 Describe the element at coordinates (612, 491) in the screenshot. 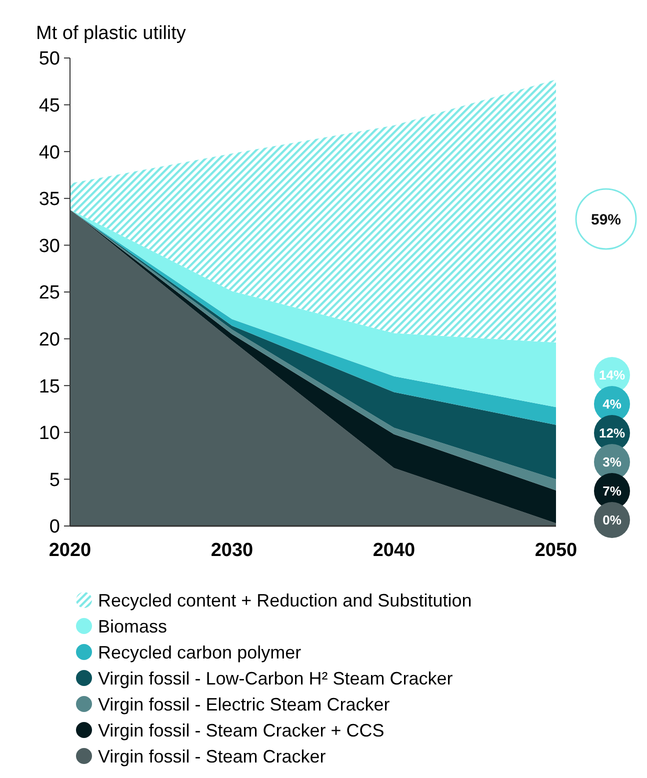

I see `text: 7%` at that location.